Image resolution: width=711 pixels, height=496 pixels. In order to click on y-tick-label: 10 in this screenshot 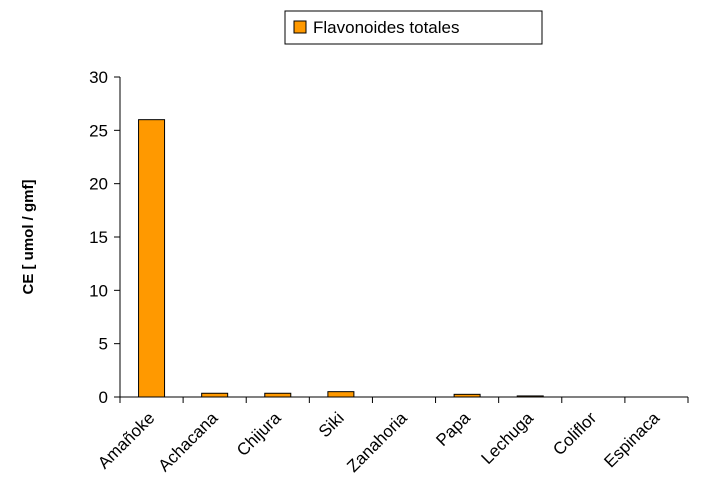, I will do `click(98, 290)`.